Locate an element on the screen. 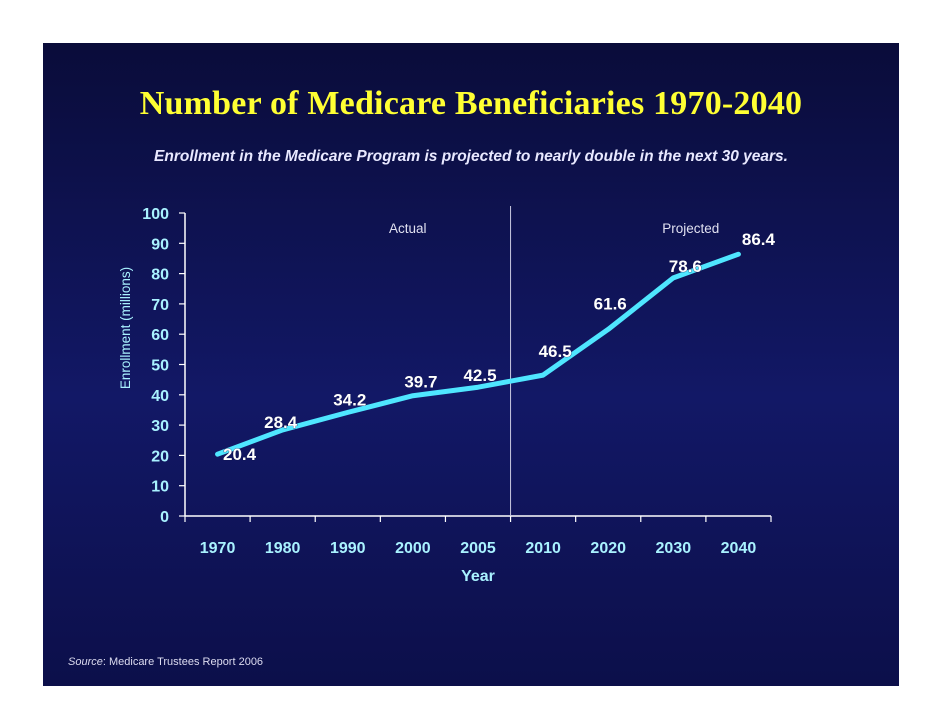 This screenshot has height=728, width=942. x-axis-title: Year is located at coordinates (478, 576).